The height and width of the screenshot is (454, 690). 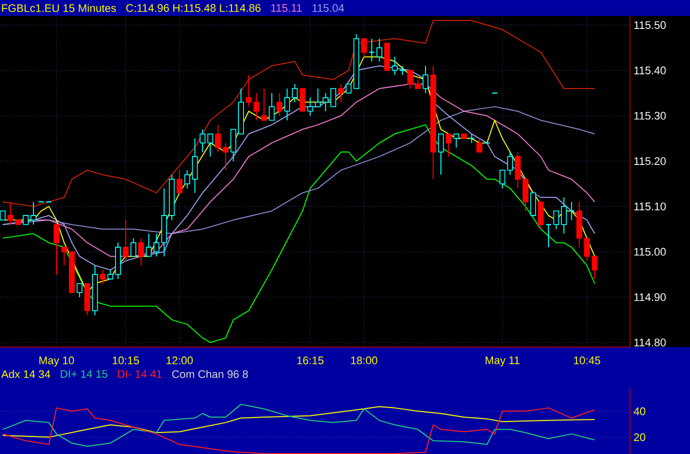 I want to click on x-tick-label: May 10, so click(x=56, y=361).